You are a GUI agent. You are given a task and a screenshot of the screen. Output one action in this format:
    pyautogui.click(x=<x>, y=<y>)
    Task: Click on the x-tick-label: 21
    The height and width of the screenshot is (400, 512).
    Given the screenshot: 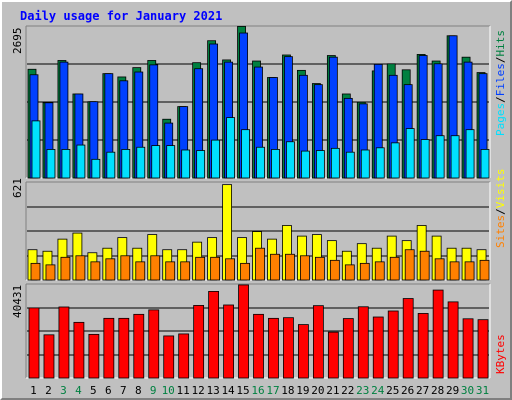 What is the action you would take?
    pyautogui.click(x=332, y=390)
    